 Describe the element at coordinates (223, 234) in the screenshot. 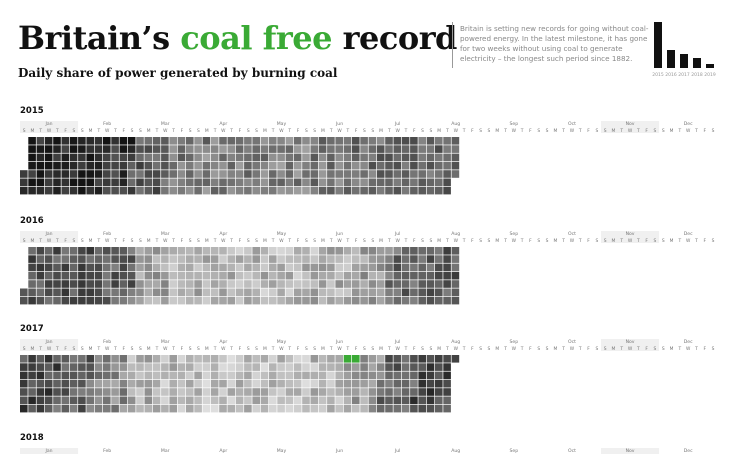

I see `month-label: Apr` at that location.